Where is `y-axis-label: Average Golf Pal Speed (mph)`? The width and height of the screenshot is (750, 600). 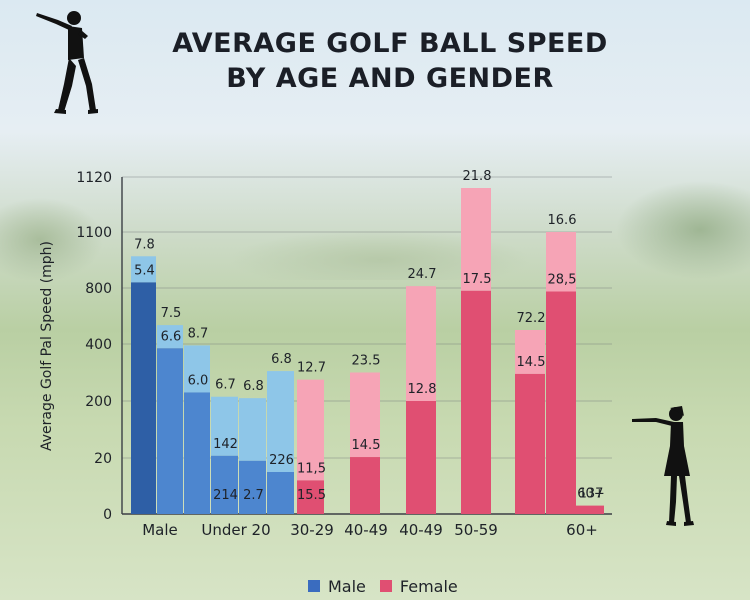 y-axis-label: Average Golf Pal Speed (mph) is located at coordinates (47, 346).